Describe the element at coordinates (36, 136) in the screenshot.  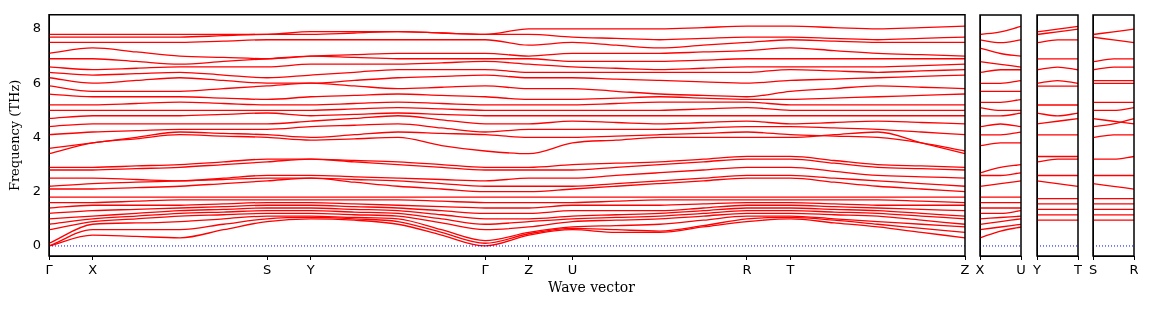
I see `y-tick-label: 4` at that location.